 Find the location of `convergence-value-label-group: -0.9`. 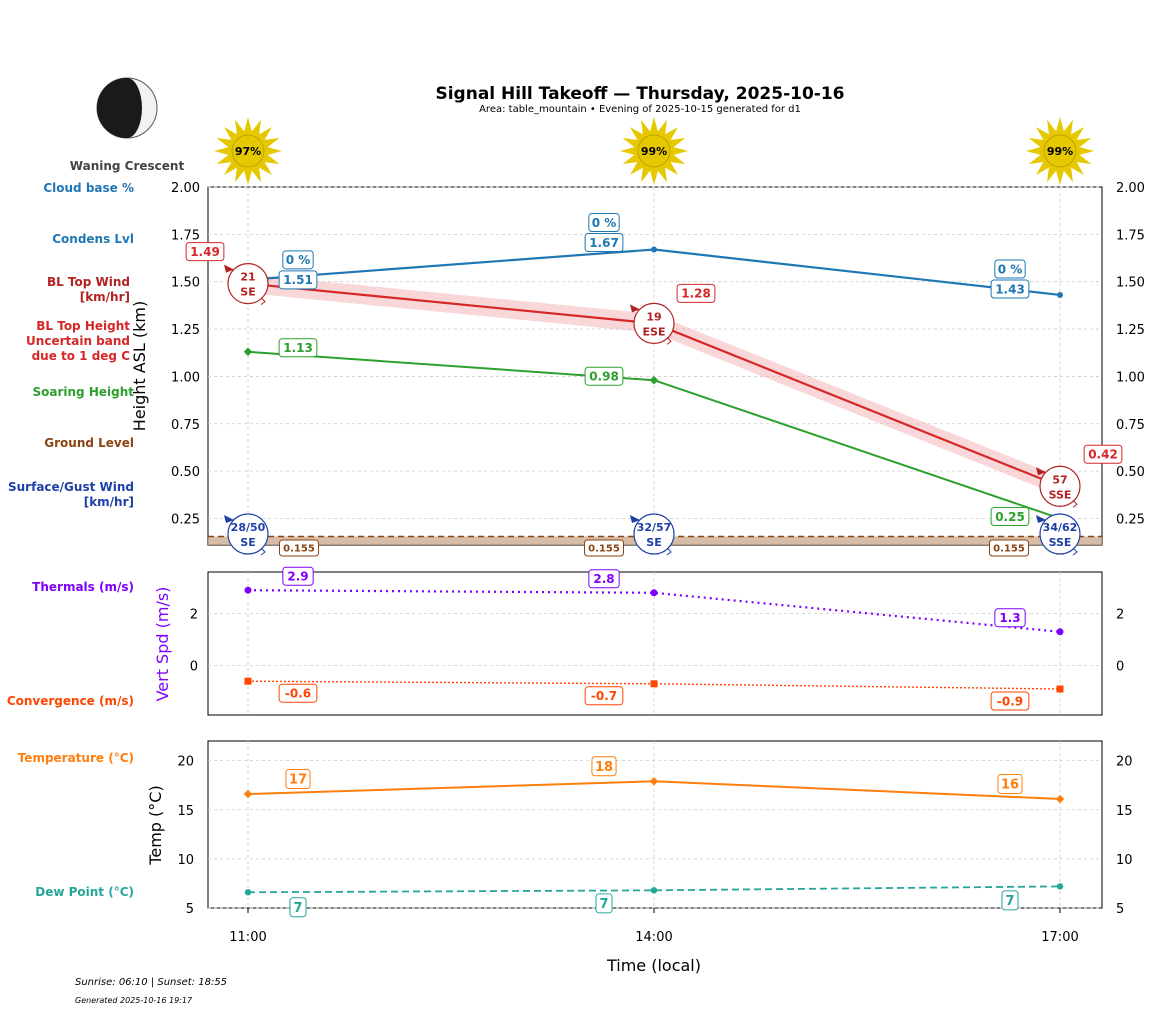

convergence-value-label-group: -0.9 is located at coordinates (1010, 701).